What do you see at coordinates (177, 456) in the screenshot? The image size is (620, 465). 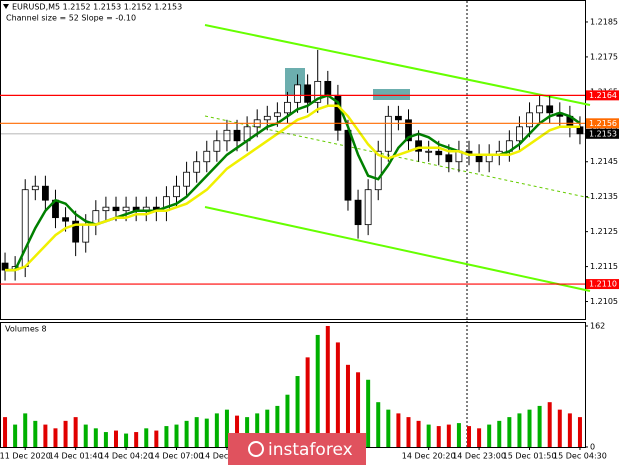 I see `x-tick-label: 14 Dec 07:00` at bounding box center [177, 456].